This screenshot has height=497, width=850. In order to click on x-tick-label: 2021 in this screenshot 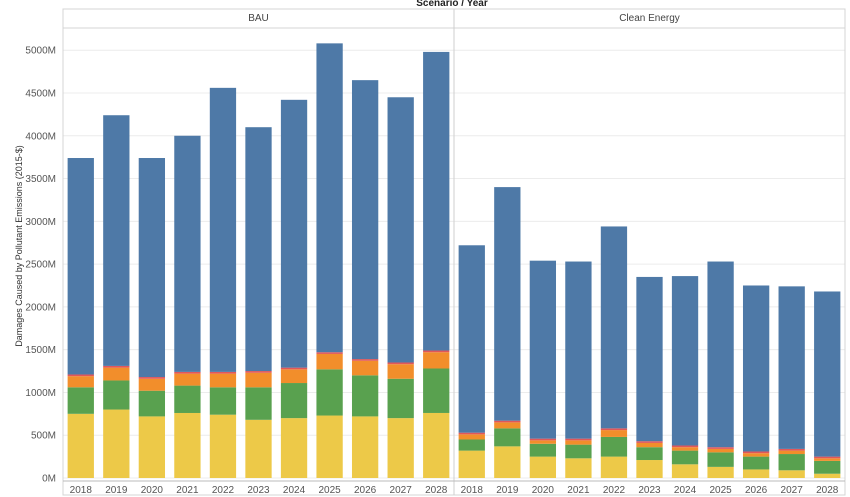, I will do `click(187, 490)`.